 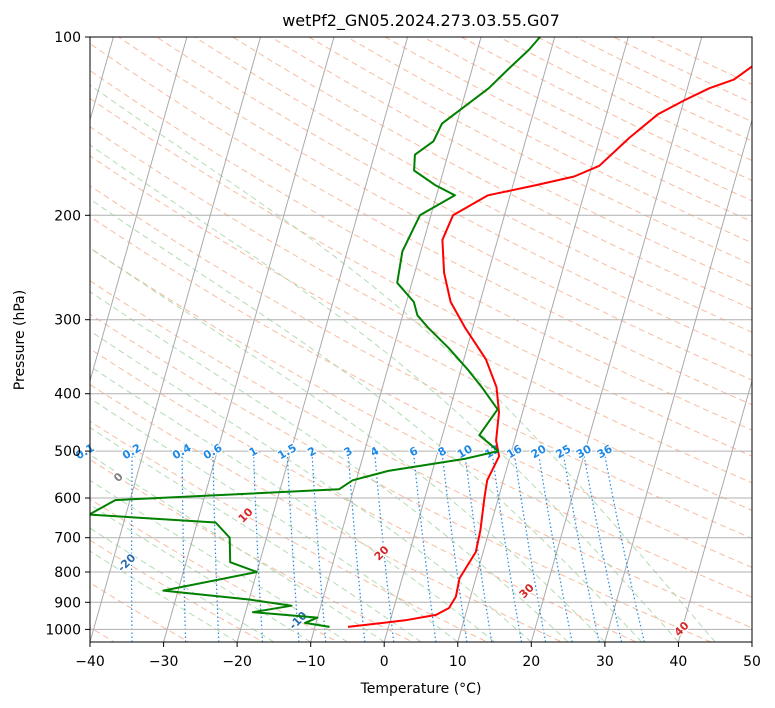 I want to click on dry-adiabat-label: 20, so click(x=382, y=553).